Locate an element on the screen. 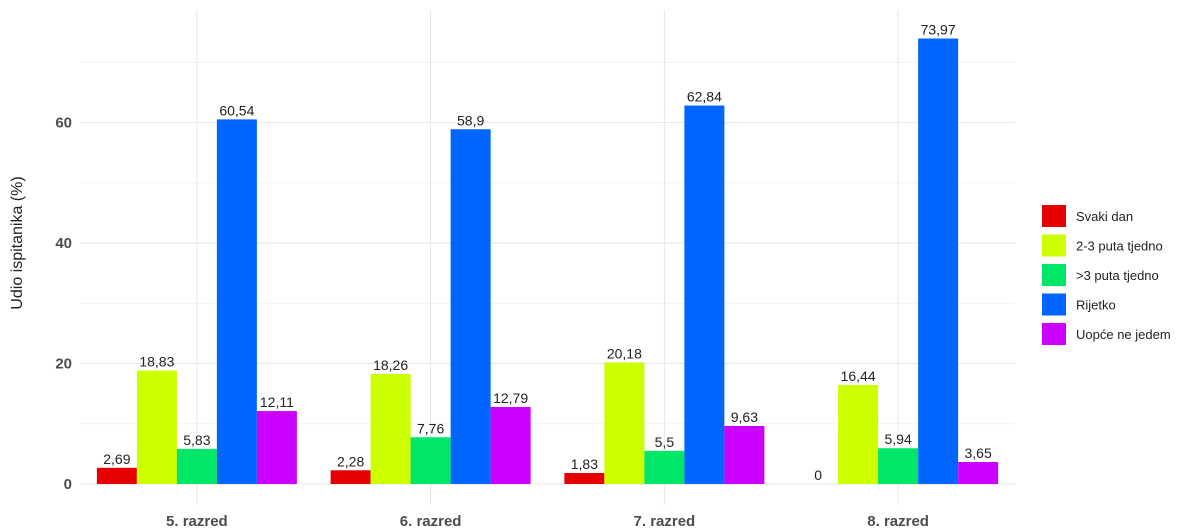 The image size is (1193, 531). x-tick-label: 8. razred is located at coordinates (898, 521).